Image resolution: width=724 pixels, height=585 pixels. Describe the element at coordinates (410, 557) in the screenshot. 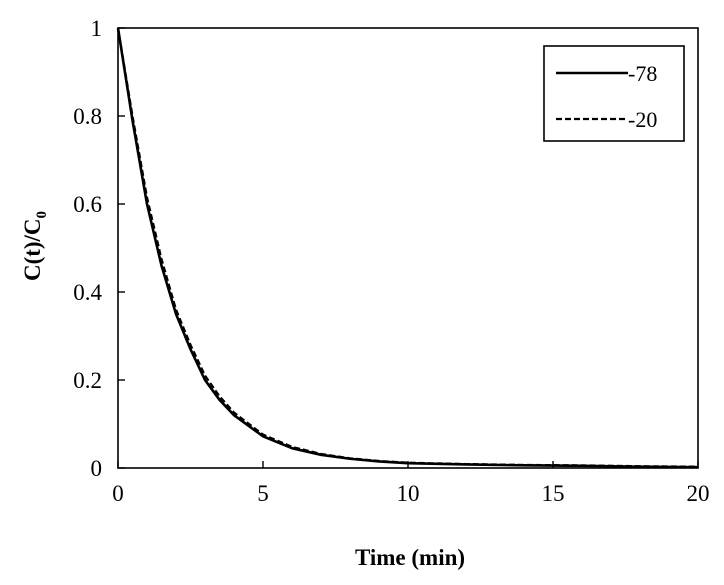

I see `x-axis-title: Time (min)` at that location.